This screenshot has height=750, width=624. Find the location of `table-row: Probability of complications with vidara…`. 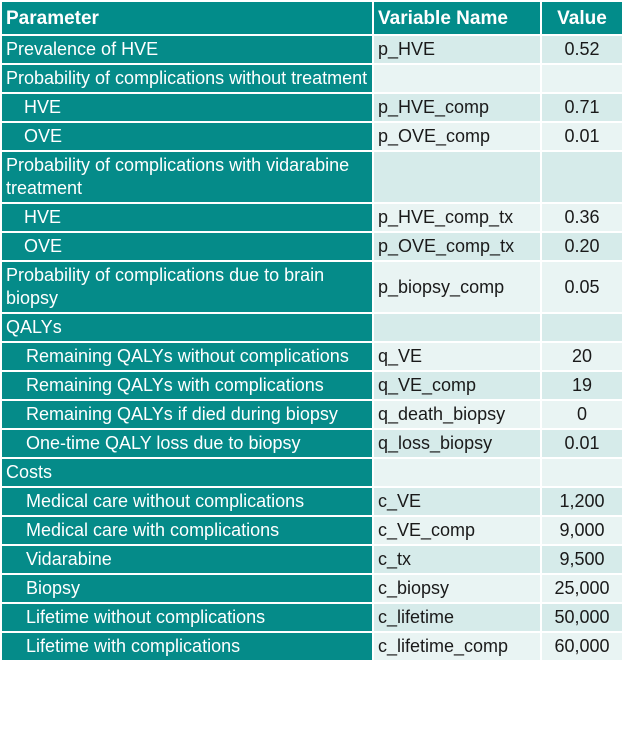

table-row: Probability of complications with vidara… is located at coordinates (312, 177).